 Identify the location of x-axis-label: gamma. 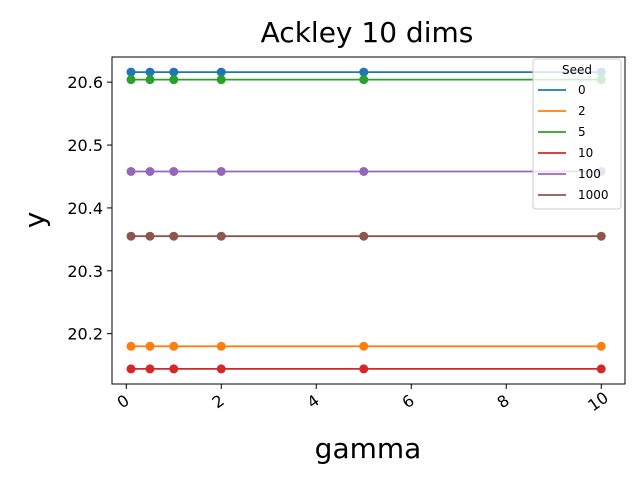
(368, 448).